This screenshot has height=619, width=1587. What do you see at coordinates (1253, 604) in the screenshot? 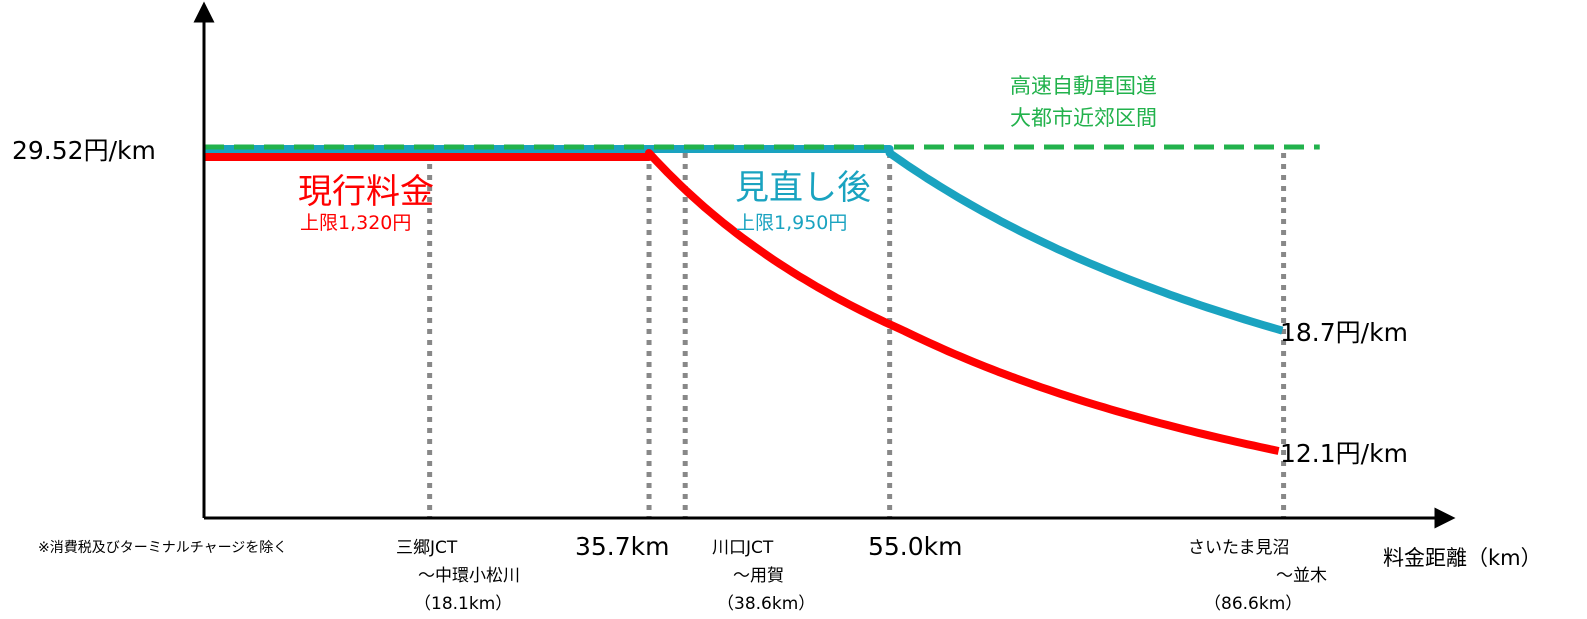
I see `marker-label: （86.6km）` at bounding box center [1253, 604].